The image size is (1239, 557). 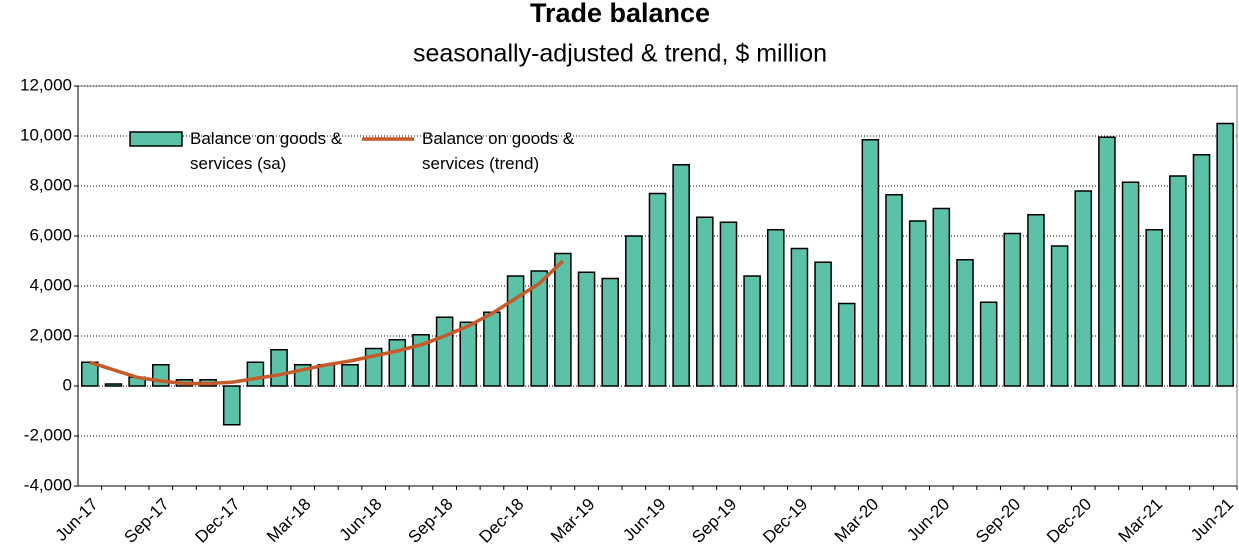 I want to click on x-tick-label: Mar-20, so click(x=857, y=521).